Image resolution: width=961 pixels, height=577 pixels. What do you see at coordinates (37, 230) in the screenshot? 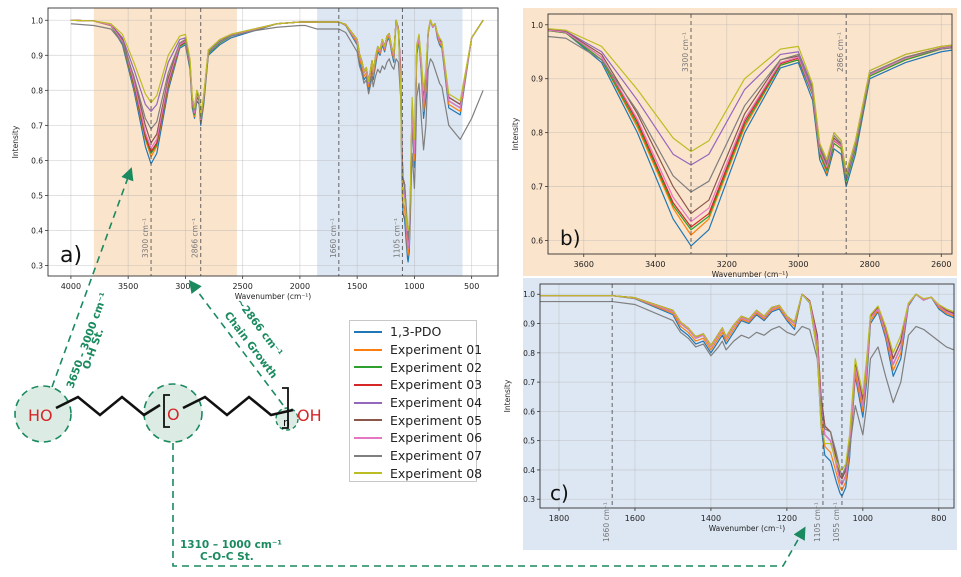
I see `y-tick-label-a-1: 0.4` at bounding box center [37, 230].